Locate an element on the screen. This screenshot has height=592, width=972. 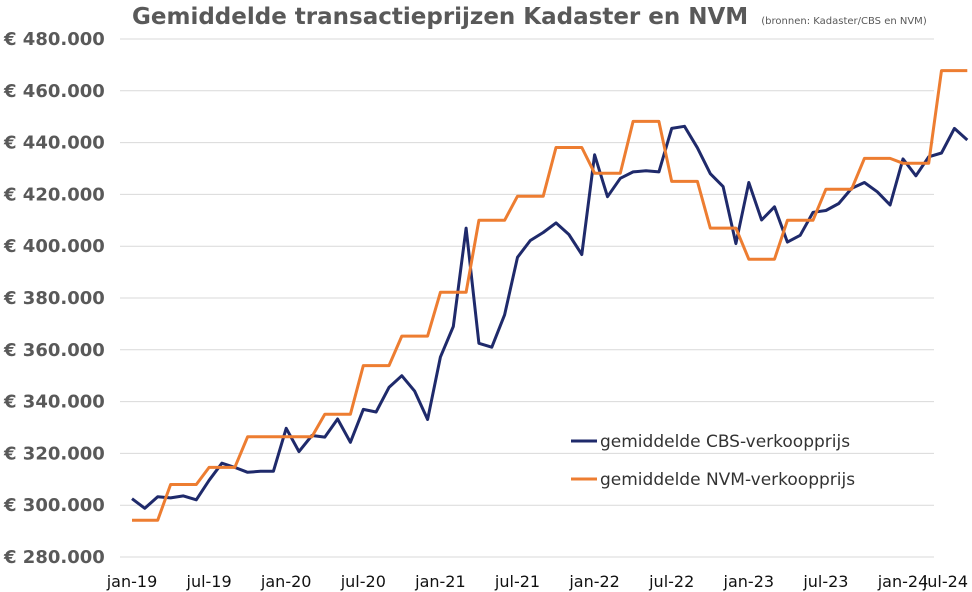
x-tick-label: jul-22 is located at coordinates (671, 581).